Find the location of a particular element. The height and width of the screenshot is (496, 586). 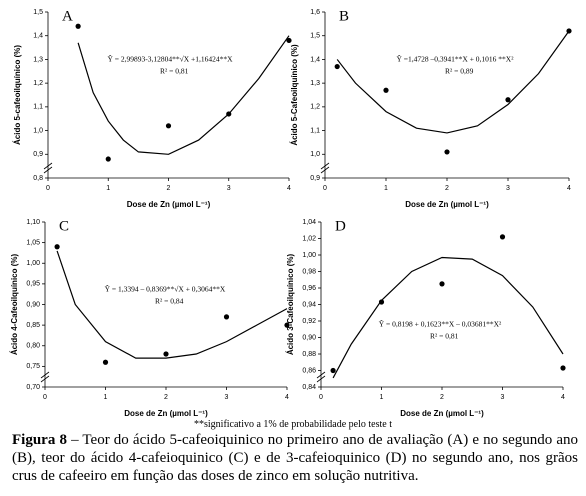

y-tick-label: 1,10 is located at coordinates (33, 222).